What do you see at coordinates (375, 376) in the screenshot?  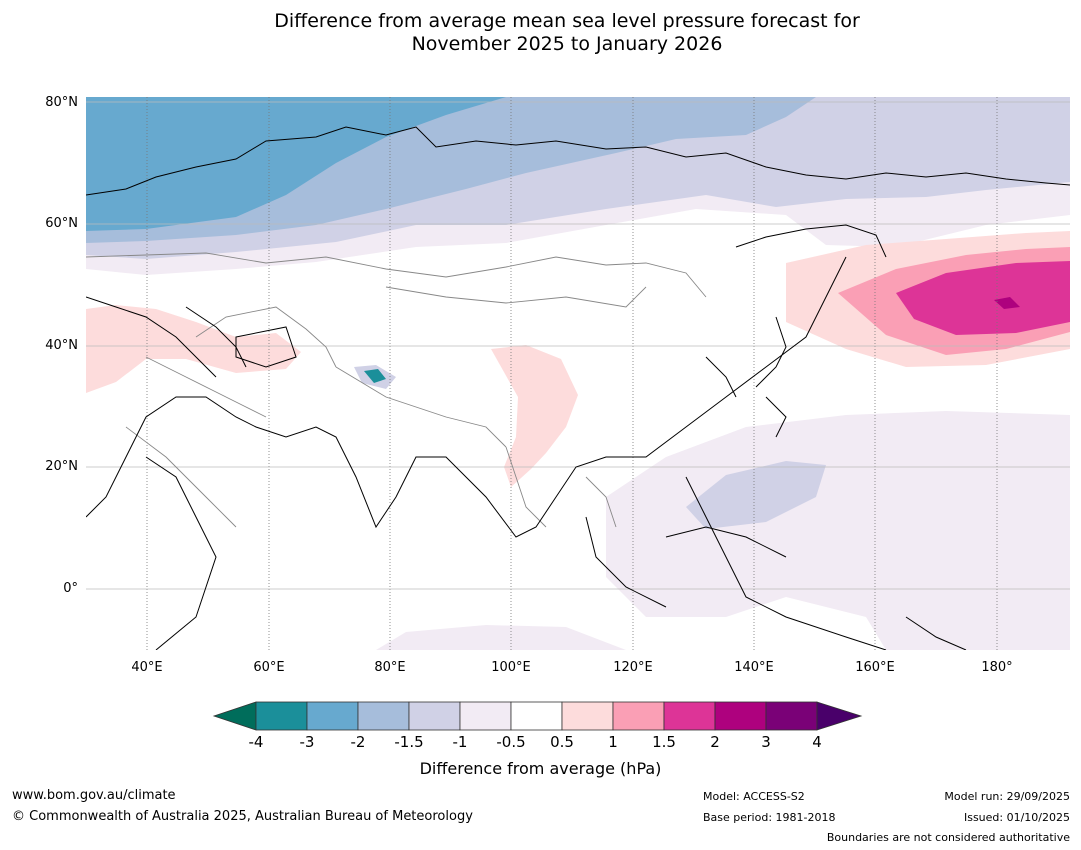 I see `anomaly-region-tibet-core` at bounding box center [375, 376].